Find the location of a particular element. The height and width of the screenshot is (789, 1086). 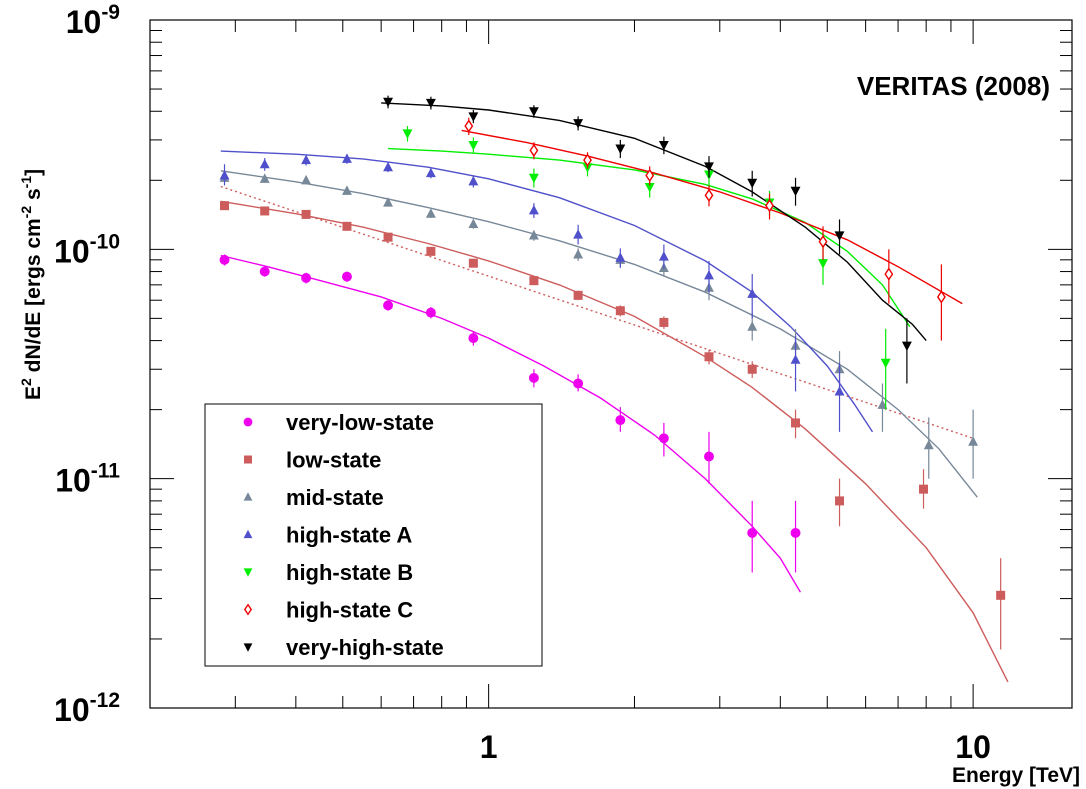

legend-marker-very-low-state is located at coordinates (248, 422).